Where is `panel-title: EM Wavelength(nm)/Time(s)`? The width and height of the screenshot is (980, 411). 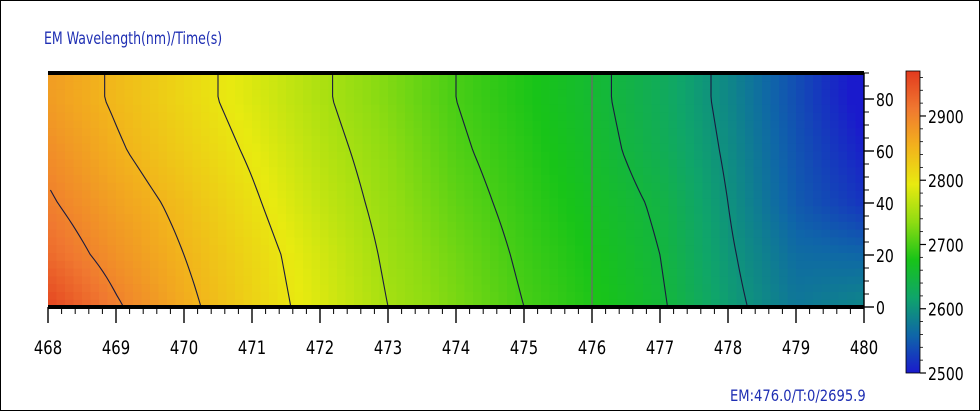 panel-title: EM Wavelength(nm)/Time(s) is located at coordinates (133, 39).